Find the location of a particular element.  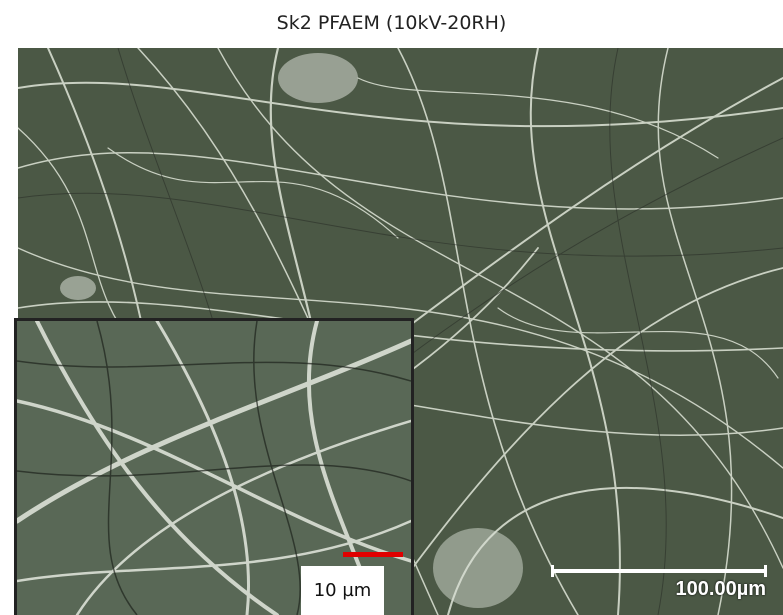

main-scale-bar is located at coordinates (659, 571).